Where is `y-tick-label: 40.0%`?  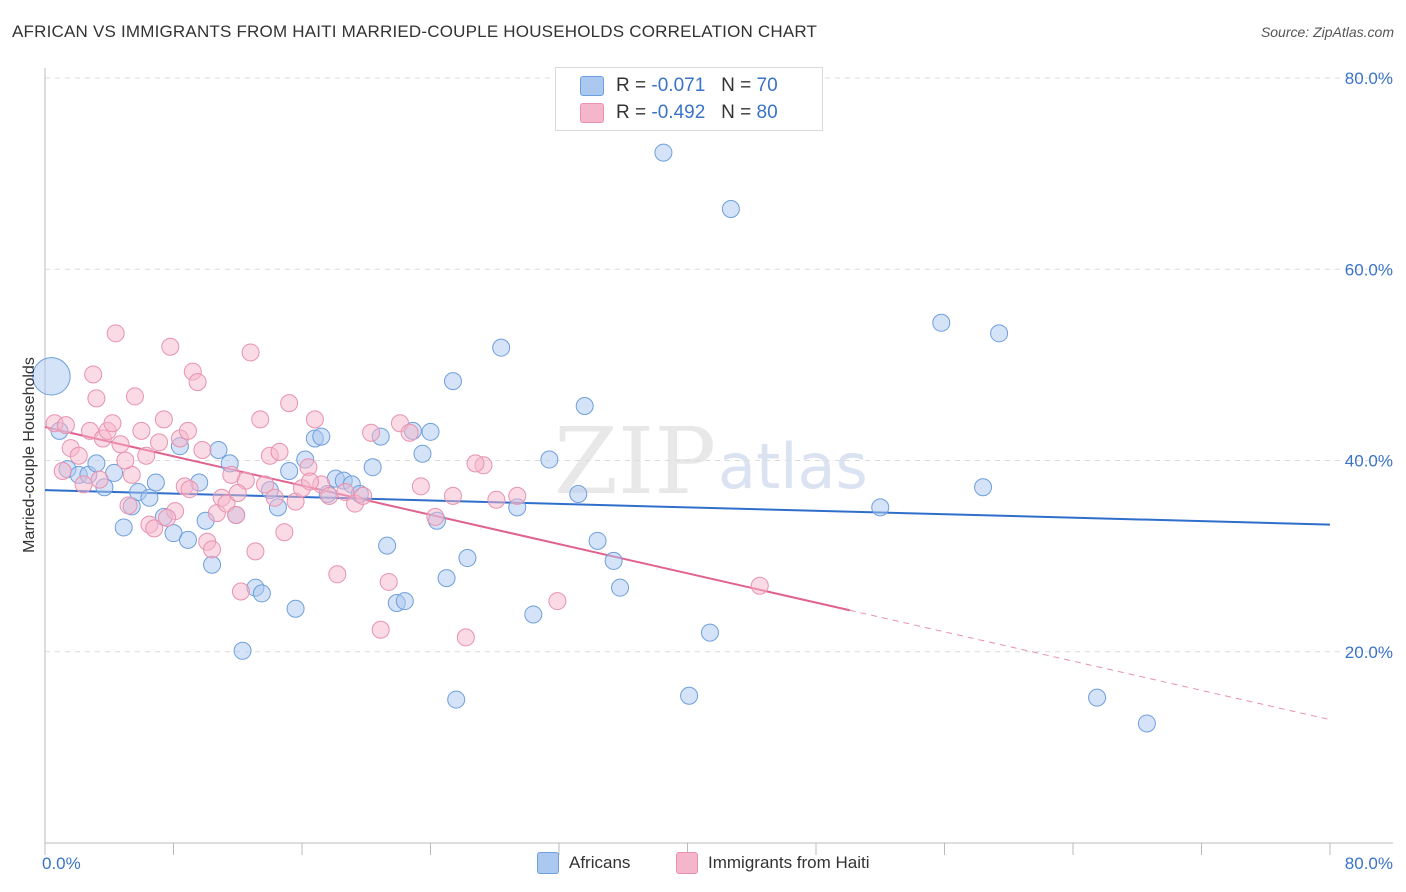
y-tick-label: 40.0% is located at coordinates (1369, 461).